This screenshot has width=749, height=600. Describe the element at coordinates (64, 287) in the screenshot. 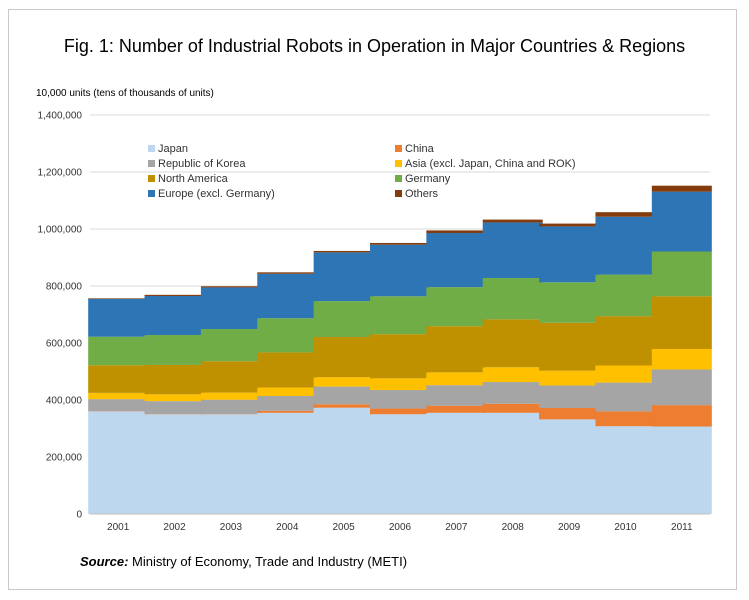

I see `y-tick-label: 800,000` at that location.